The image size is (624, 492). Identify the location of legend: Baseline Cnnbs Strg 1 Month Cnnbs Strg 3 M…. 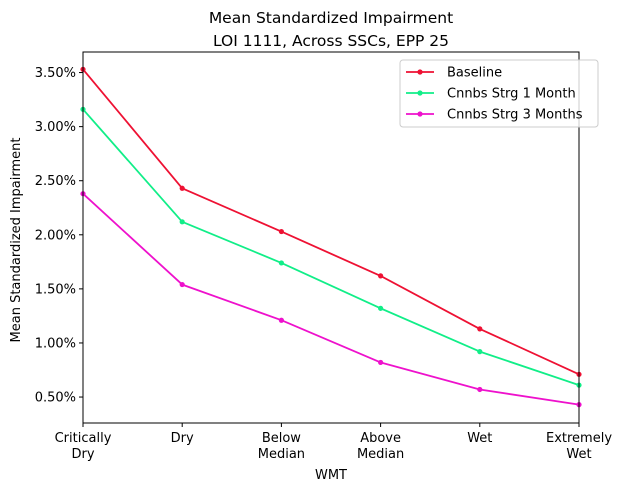
(499, 93).